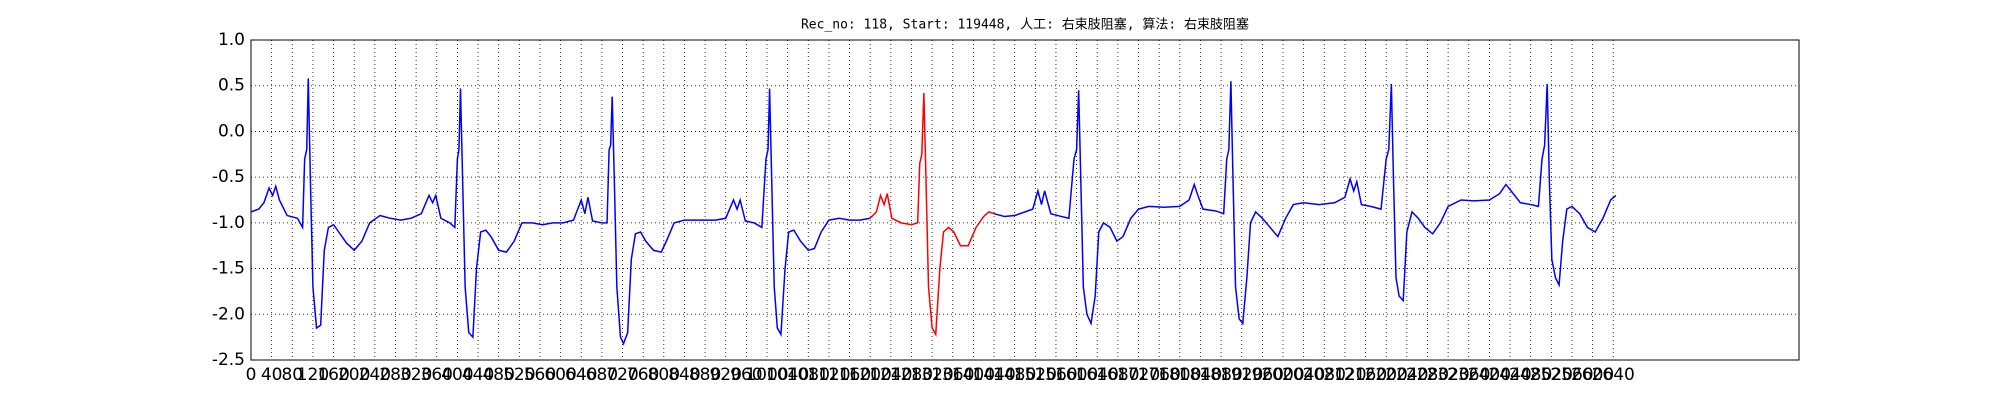  I want to click on x-tick-label: 1800, so click(1179, 375).